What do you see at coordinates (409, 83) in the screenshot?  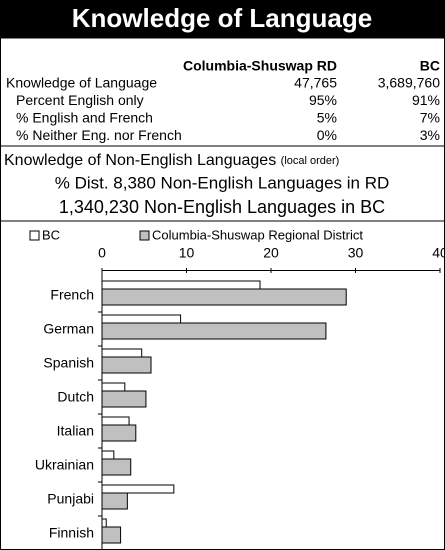 I see `cell: 3,689,760` at bounding box center [409, 83].